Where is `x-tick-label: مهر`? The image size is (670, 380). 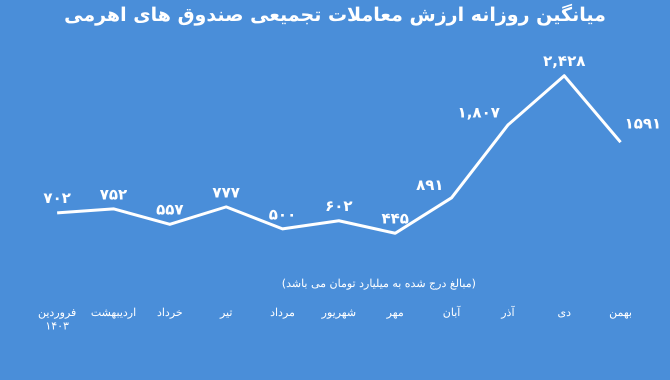 x-tick-label: مهر is located at coordinates (395, 313).